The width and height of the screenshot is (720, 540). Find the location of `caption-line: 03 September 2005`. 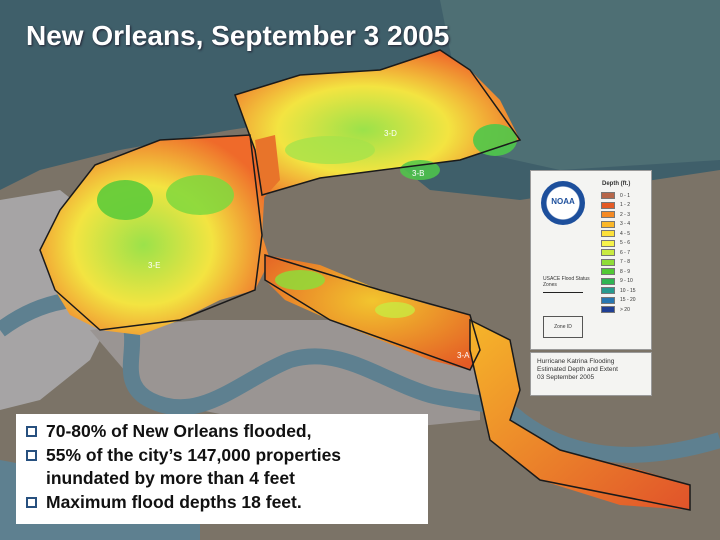

caption-line: 03 September 2005 is located at coordinates (566, 377).